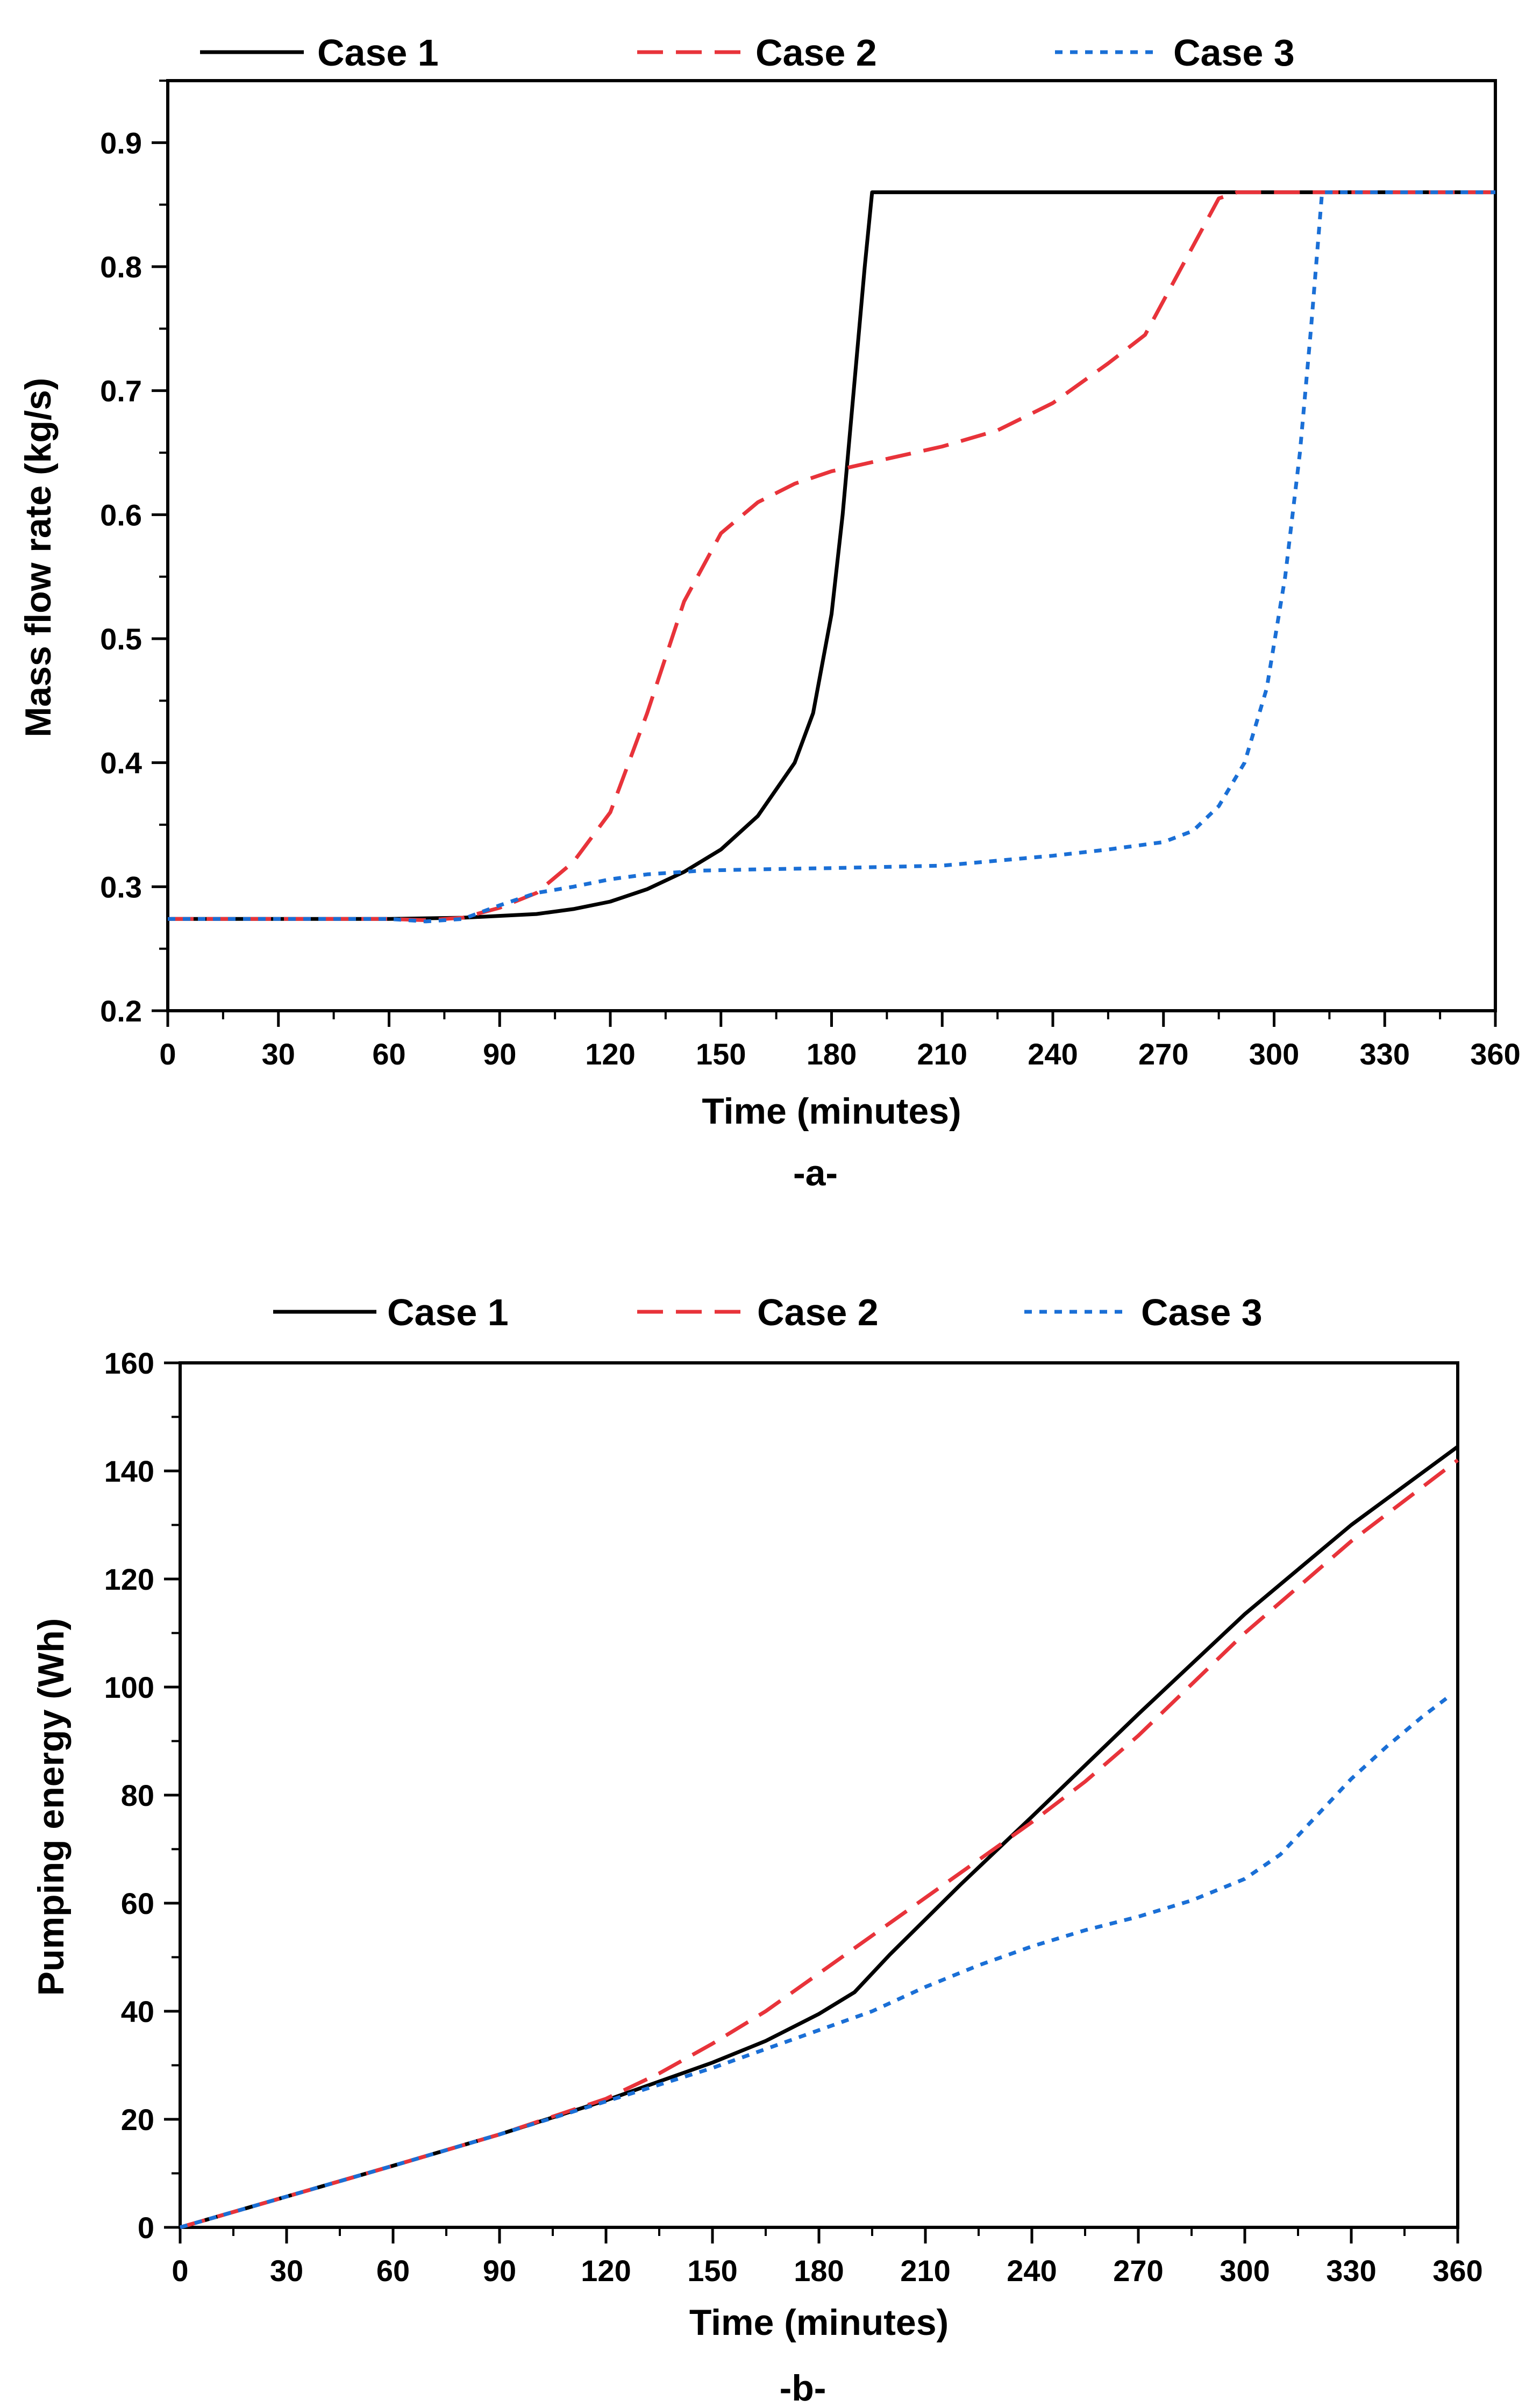 The image size is (1540, 2408). What do you see at coordinates (146, 2228) in the screenshot?
I see `y-tick-label: 0` at bounding box center [146, 2228].